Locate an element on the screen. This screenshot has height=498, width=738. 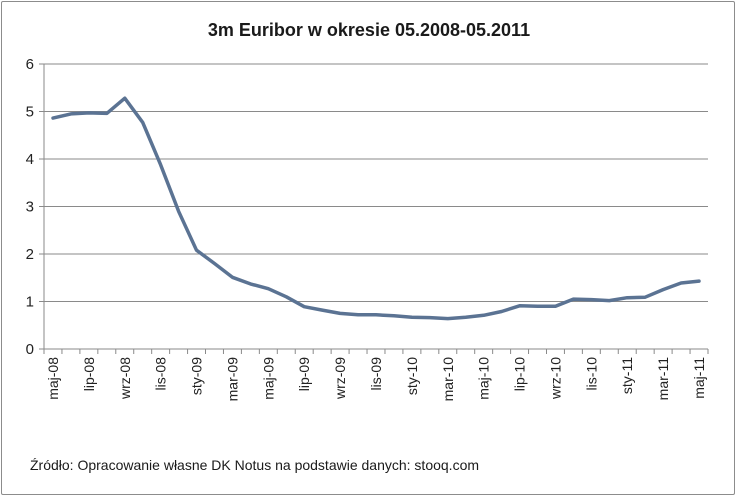
x-tick-label: wrz-08 is located at coordinates (125, 378).